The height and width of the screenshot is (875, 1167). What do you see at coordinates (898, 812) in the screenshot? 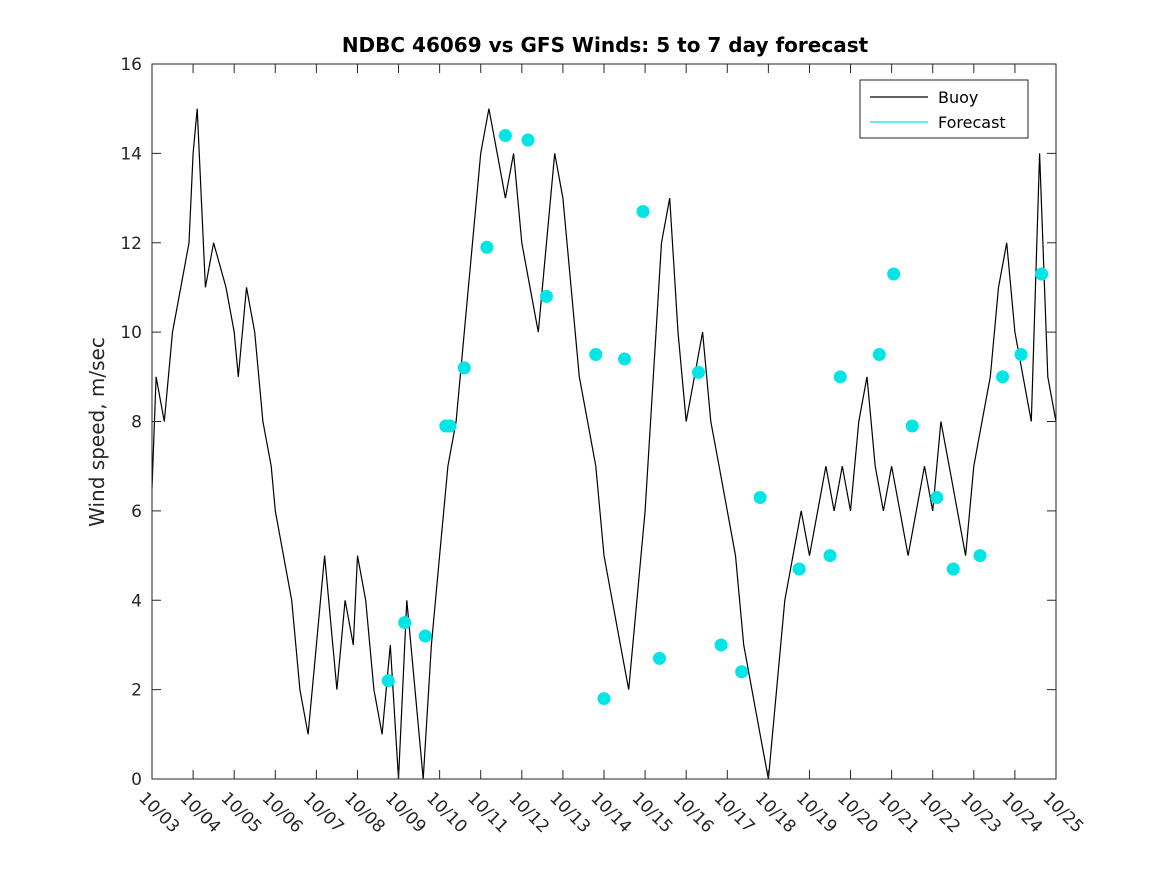
I see `x-tick-label: 10/21` at bounding box center [898, 812].